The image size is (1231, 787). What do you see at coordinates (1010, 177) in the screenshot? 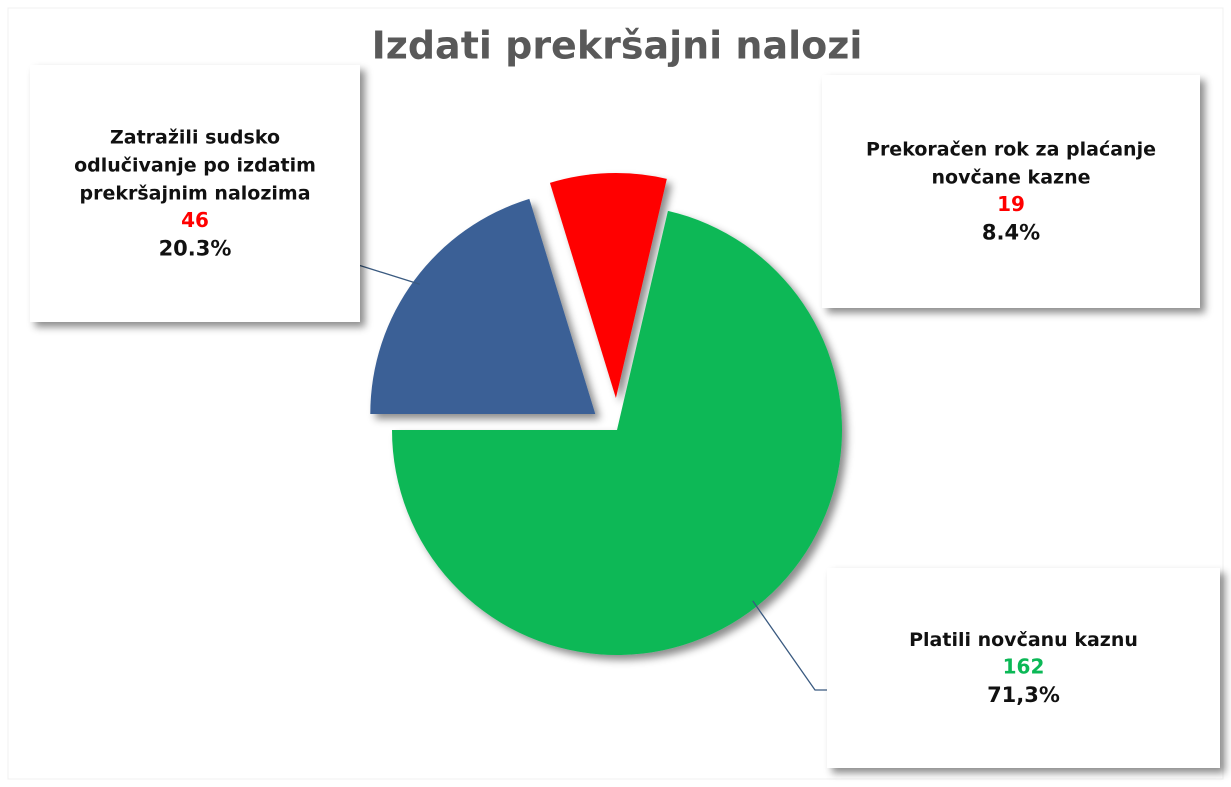
I see `category-line: novčane kazne` at bounding box center [1010, 177].